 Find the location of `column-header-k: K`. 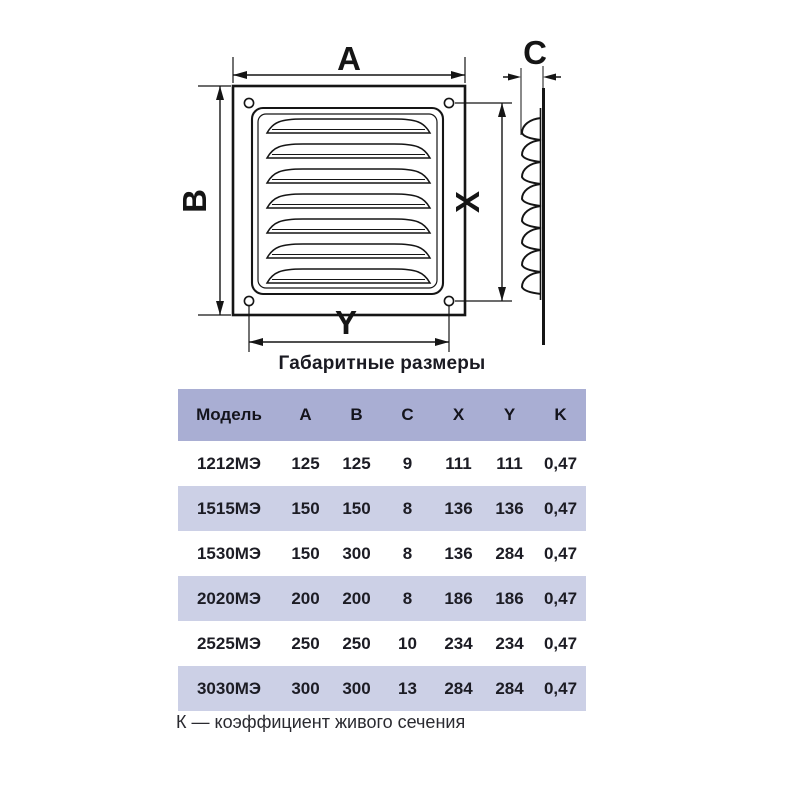

column-header-k: K is located at coordinates (560, 414).